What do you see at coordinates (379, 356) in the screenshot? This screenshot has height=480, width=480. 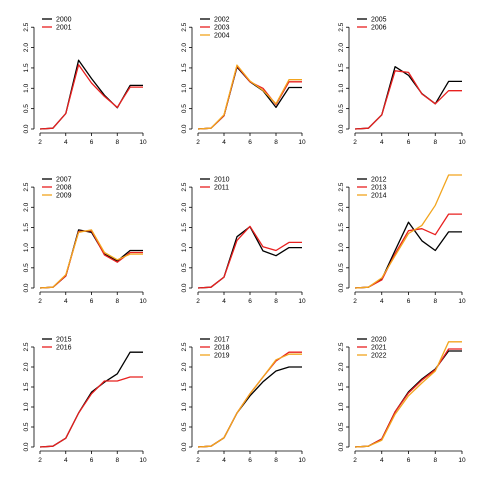 I see `legend-label: 2022` at bounding box center [379, 356].